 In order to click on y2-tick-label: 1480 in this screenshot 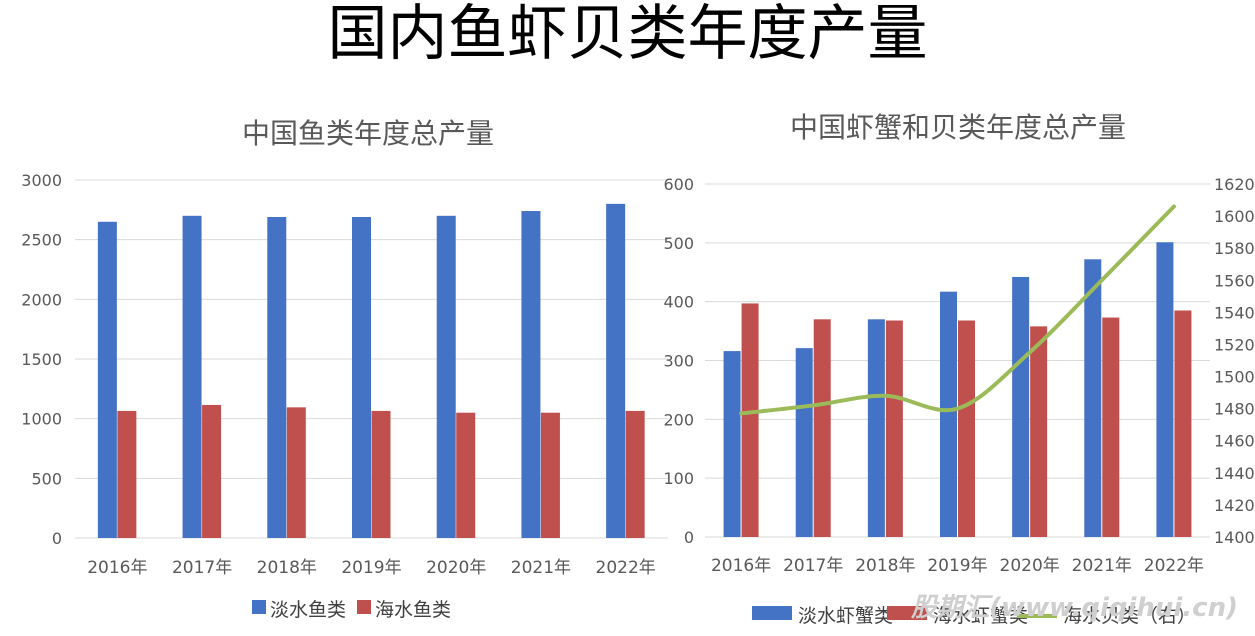, I will do `click(1234, 409)`.